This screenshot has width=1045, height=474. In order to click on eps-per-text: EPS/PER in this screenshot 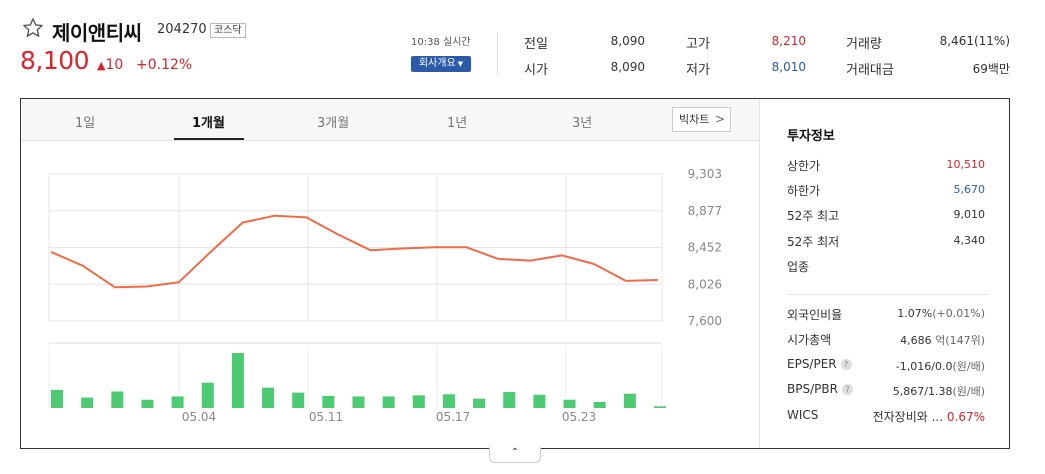, I will do `click(812, 364)`.